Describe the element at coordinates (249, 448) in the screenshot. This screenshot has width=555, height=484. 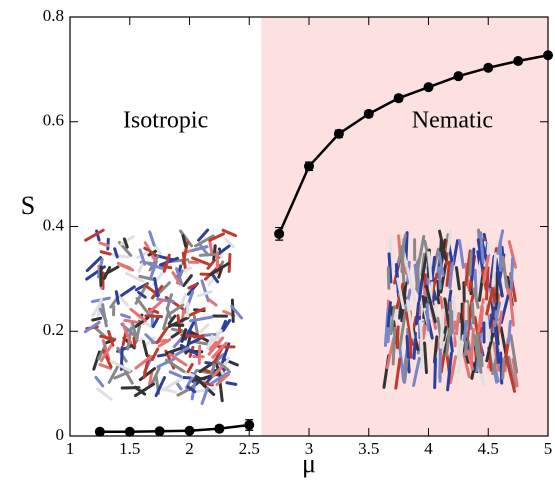
I see `x-tick-label: 2.5` at that location.